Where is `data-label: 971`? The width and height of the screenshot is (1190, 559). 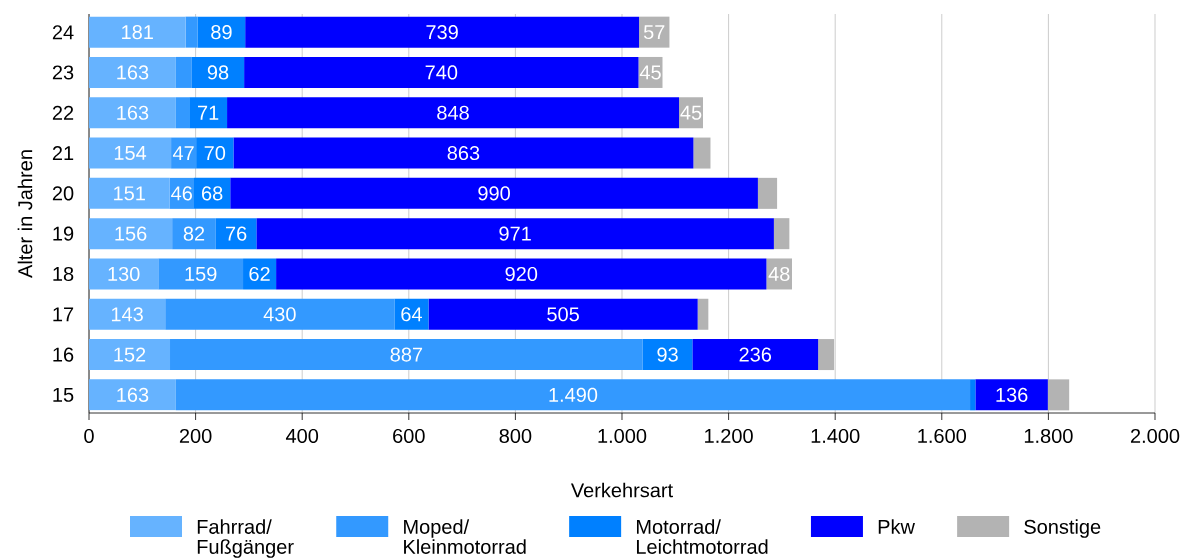
data-label: 971 is located at coordinates (515, 233).